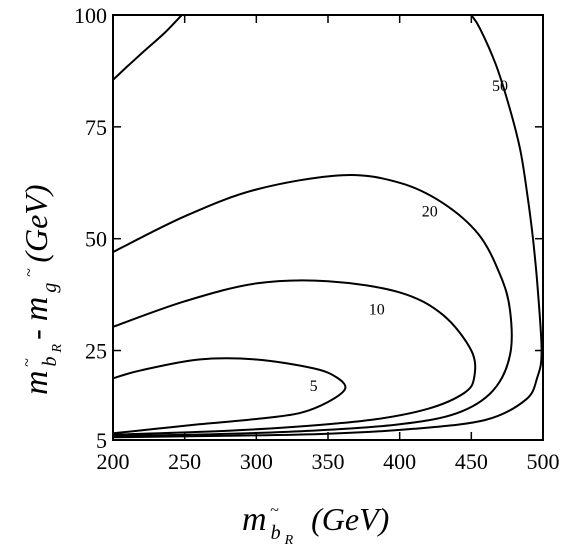 Image resolution: width=586 pixels, height=546 pixels. I want to click on contour-line-50-left, so click(147, 47).